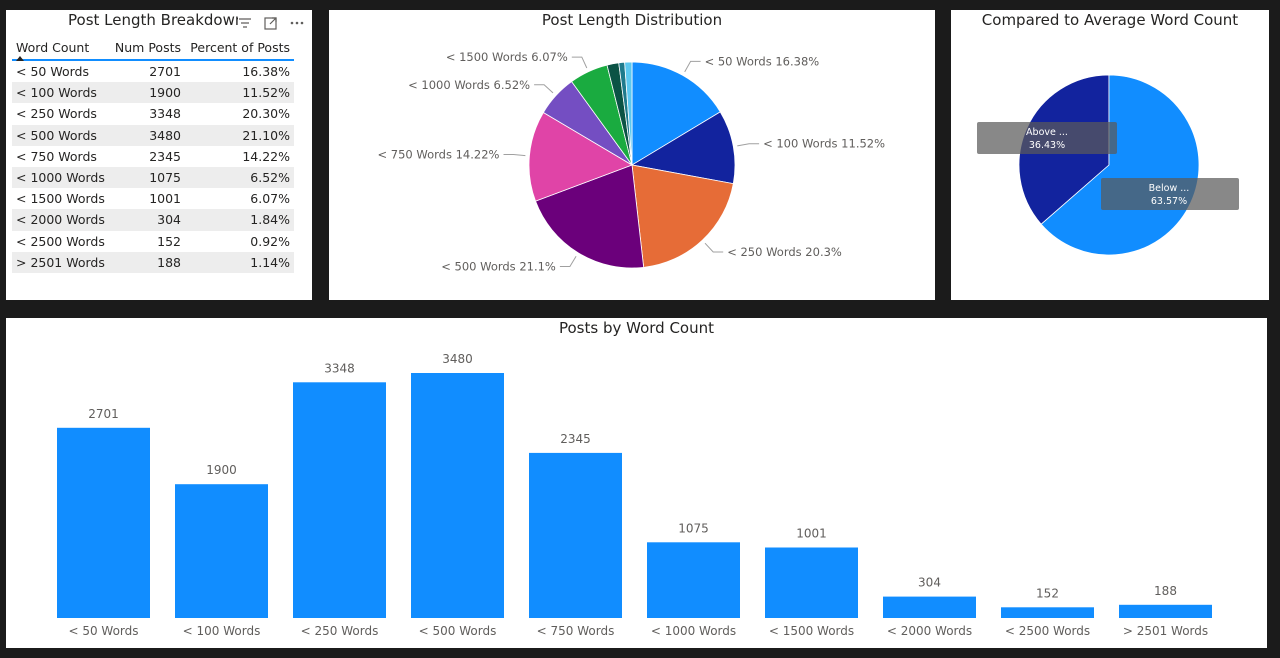 The image size is (1280, 658). I want to click on avg-tooltip-label: Below ... 63.57%, so click(1170, 194).